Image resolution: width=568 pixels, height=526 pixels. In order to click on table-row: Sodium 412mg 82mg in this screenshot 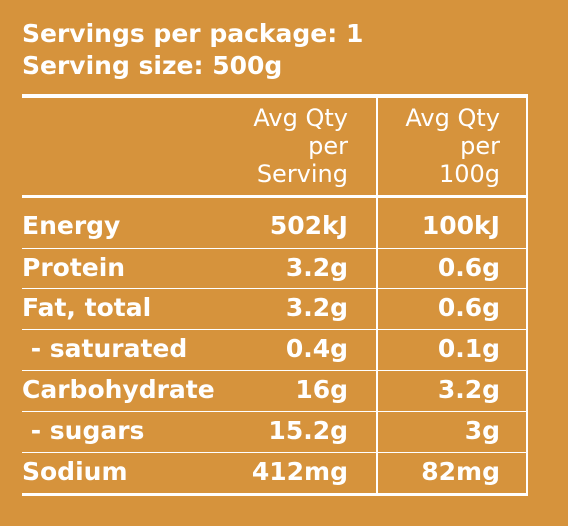, I will do `click(284, 472)`.